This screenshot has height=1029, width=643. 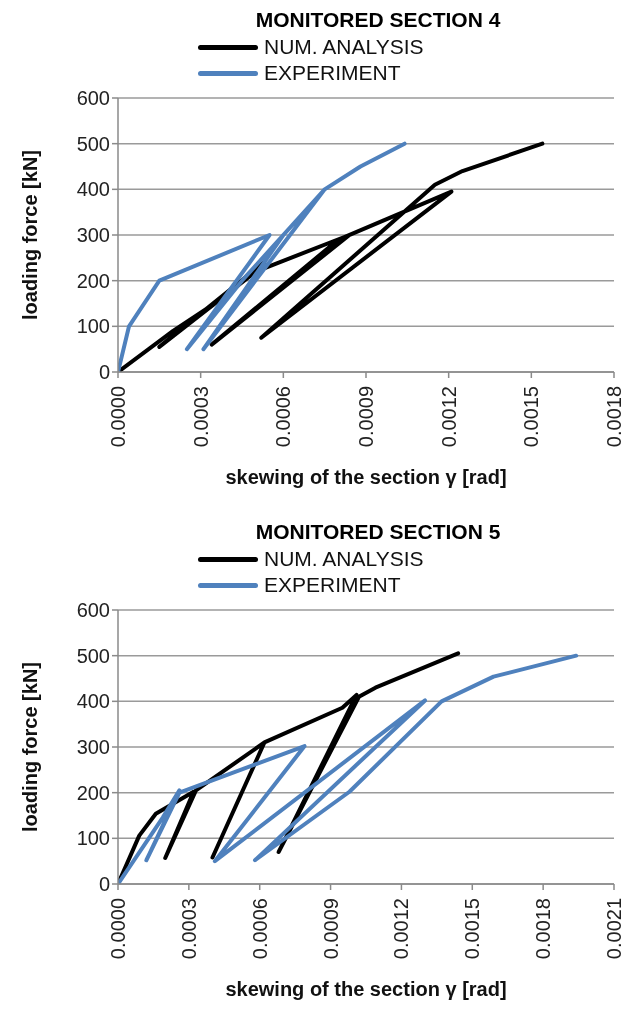 What do you see at coordinates (614, 929) in the screenshot?
I see `x-tick-label: 0.0021` at bounding box center [614, 929].